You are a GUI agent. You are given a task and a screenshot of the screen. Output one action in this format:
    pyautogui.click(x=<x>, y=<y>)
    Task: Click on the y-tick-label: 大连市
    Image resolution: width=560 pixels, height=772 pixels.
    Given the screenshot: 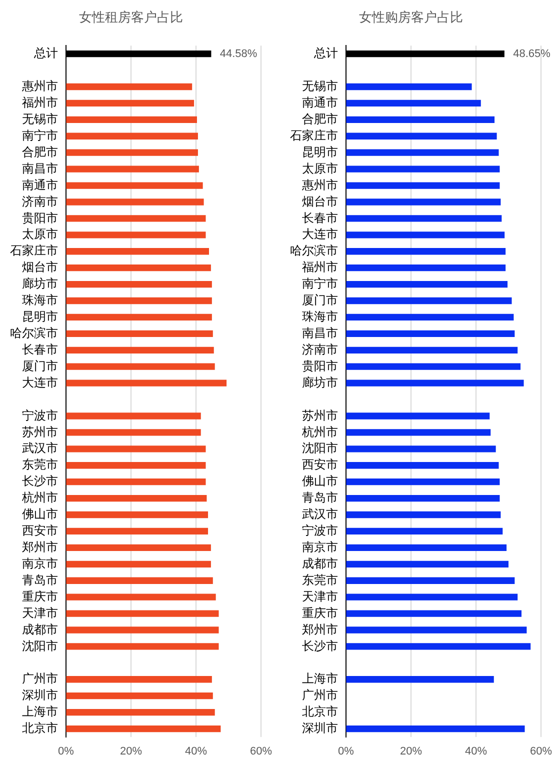 What is the action you would take?
    pyautogui.click(x=40, y=382)
    